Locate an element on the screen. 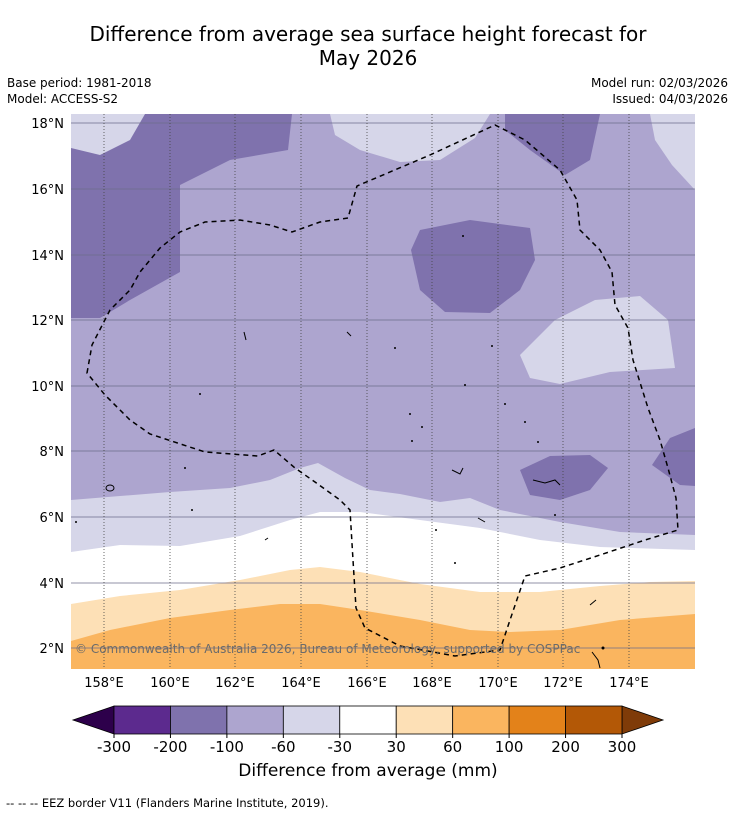 This screenshot has height=816, width=736. meta-left: Base period: 1981-2018 Model: ACCESS-S2 is located at coordinates (79, 91).